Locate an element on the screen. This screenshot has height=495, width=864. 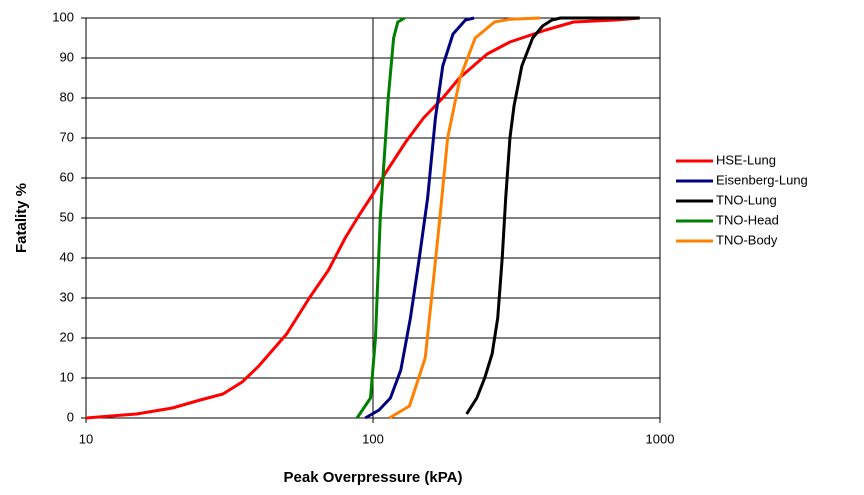
x-tick-label: 1000 is located at coordinates (660, 438).